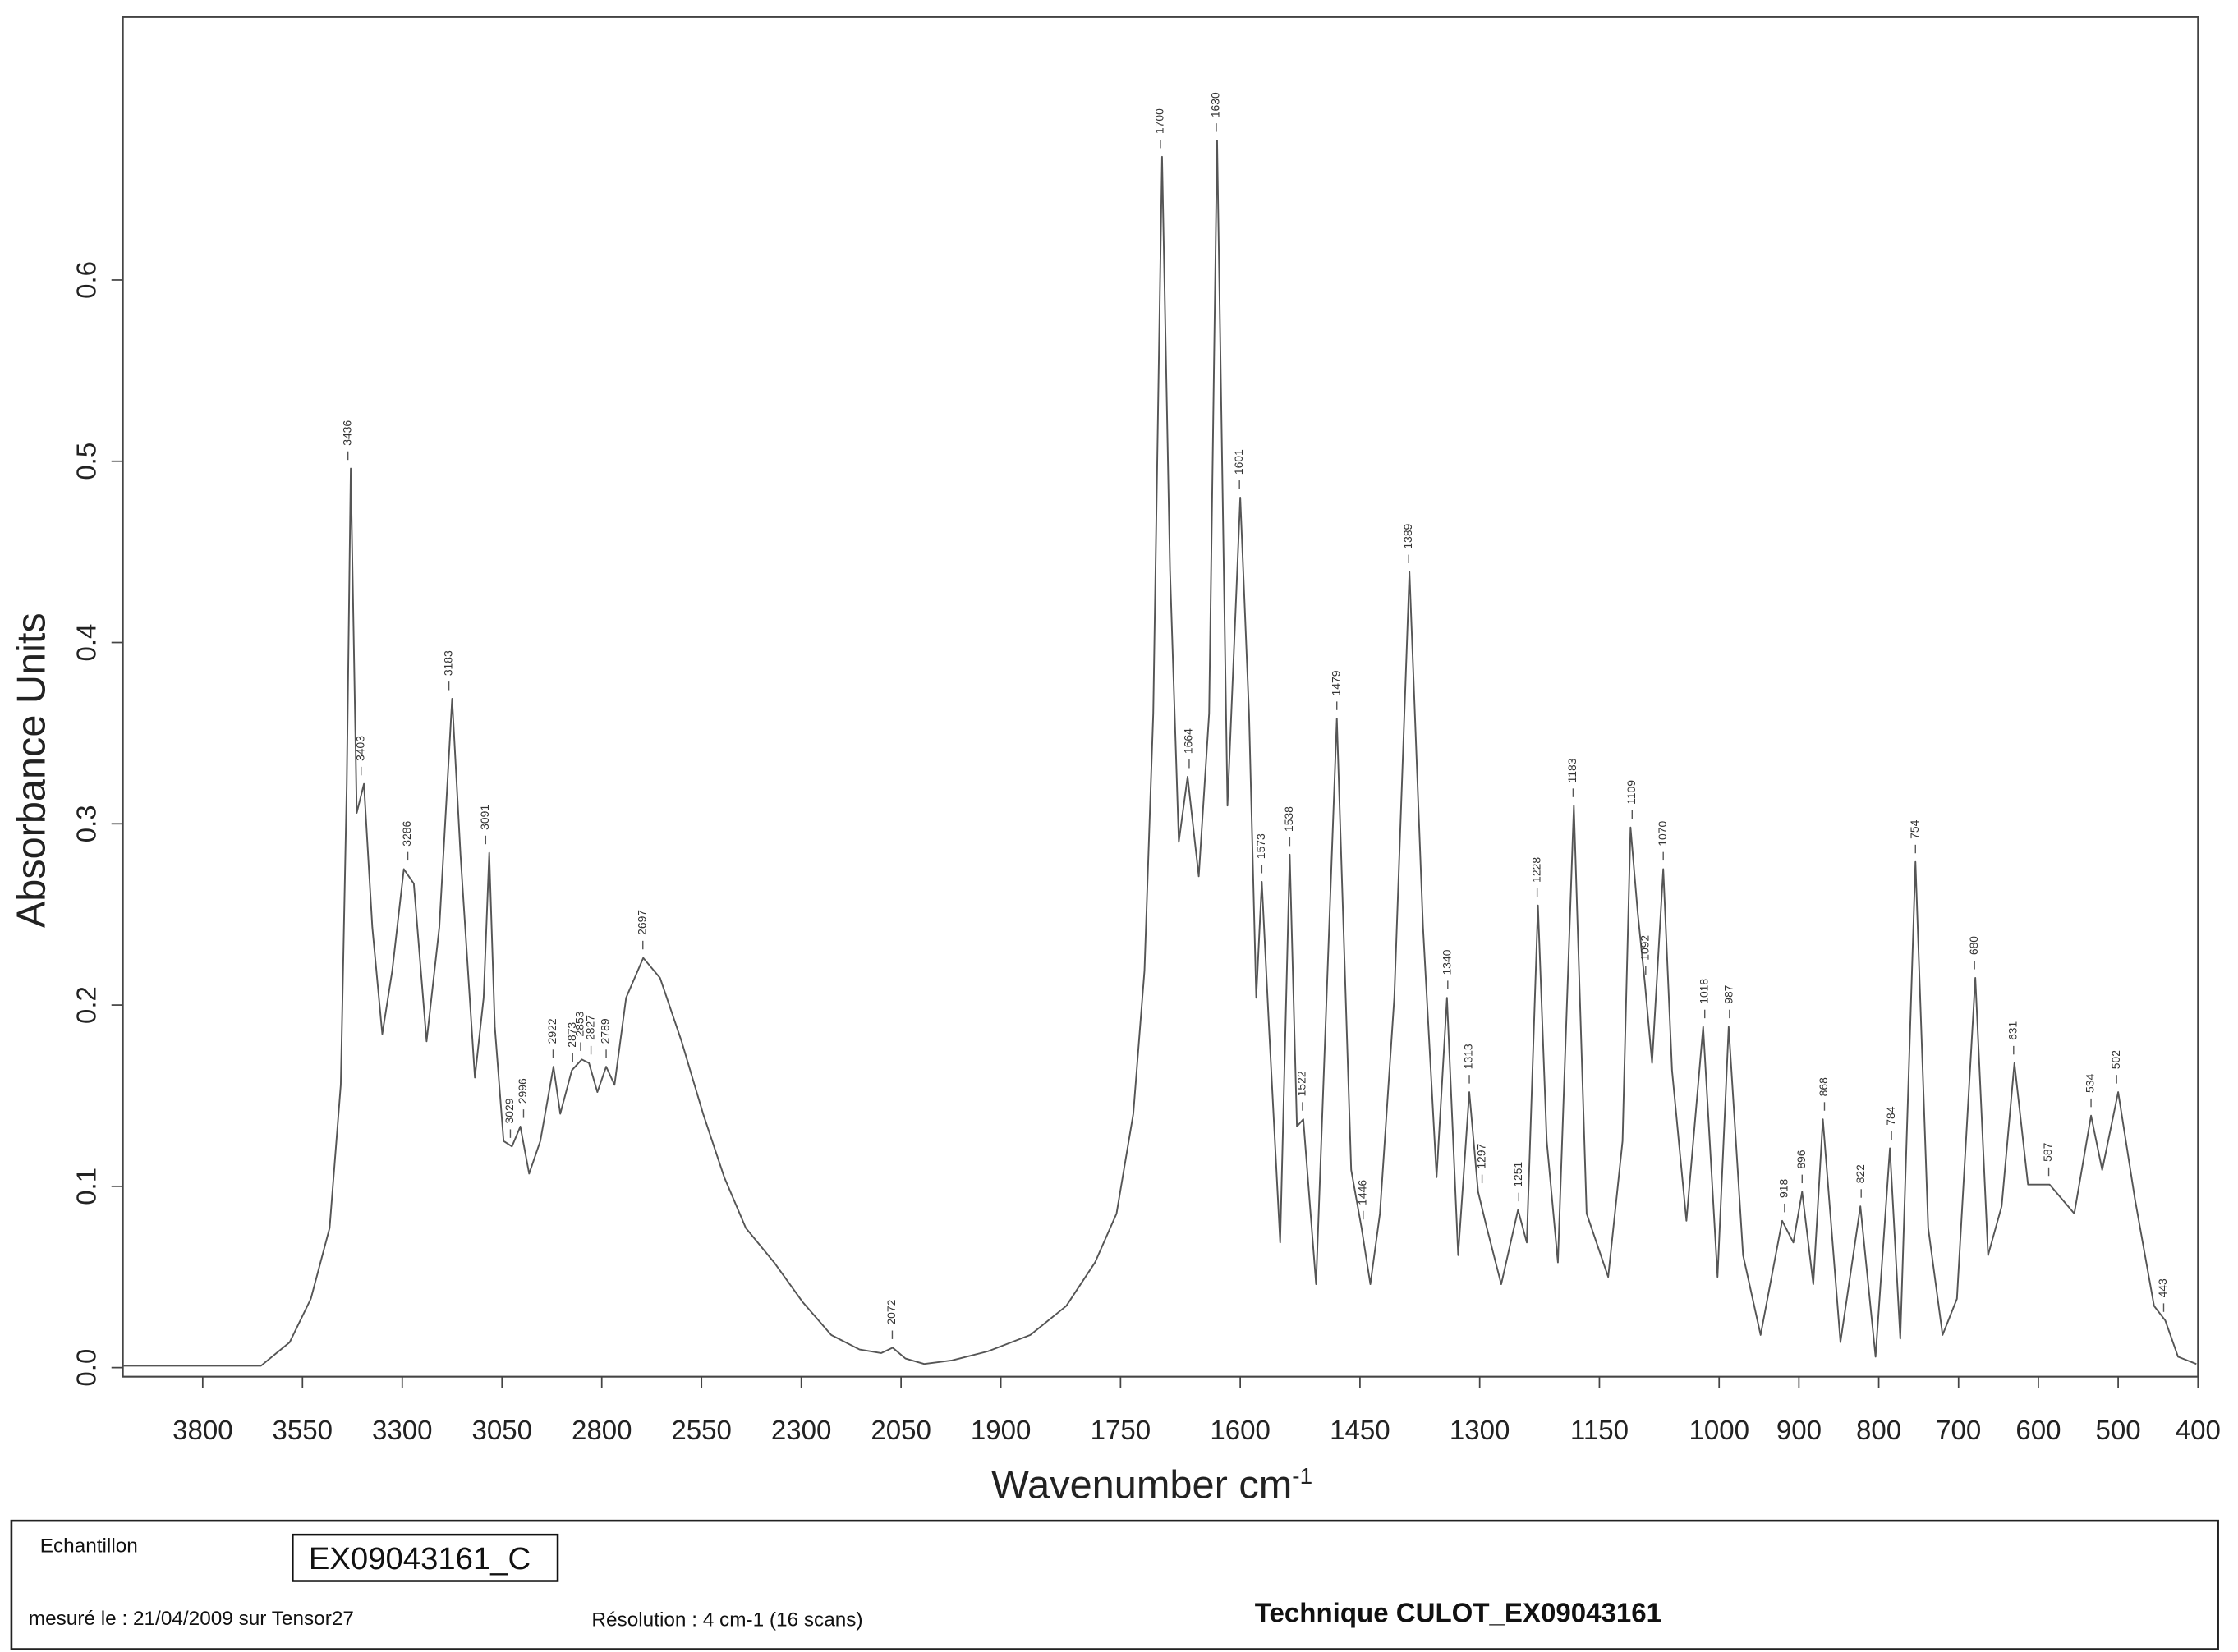 This screenshot has width=2238, height=1652. Describe the element at coordinates (510, 1111) in the screenshot. I see `peak-label: 3029` at that location.